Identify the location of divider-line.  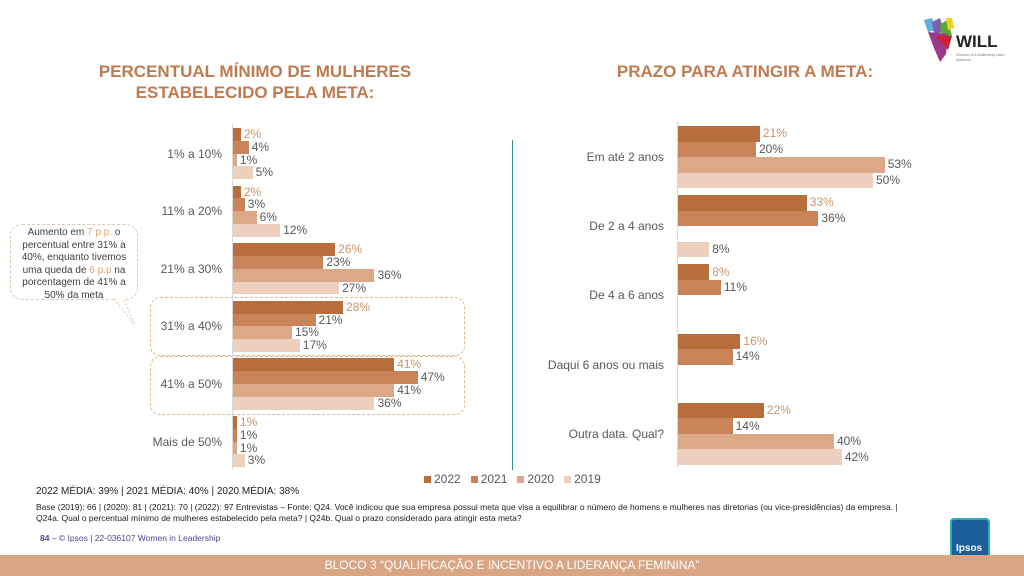
(512, 305).